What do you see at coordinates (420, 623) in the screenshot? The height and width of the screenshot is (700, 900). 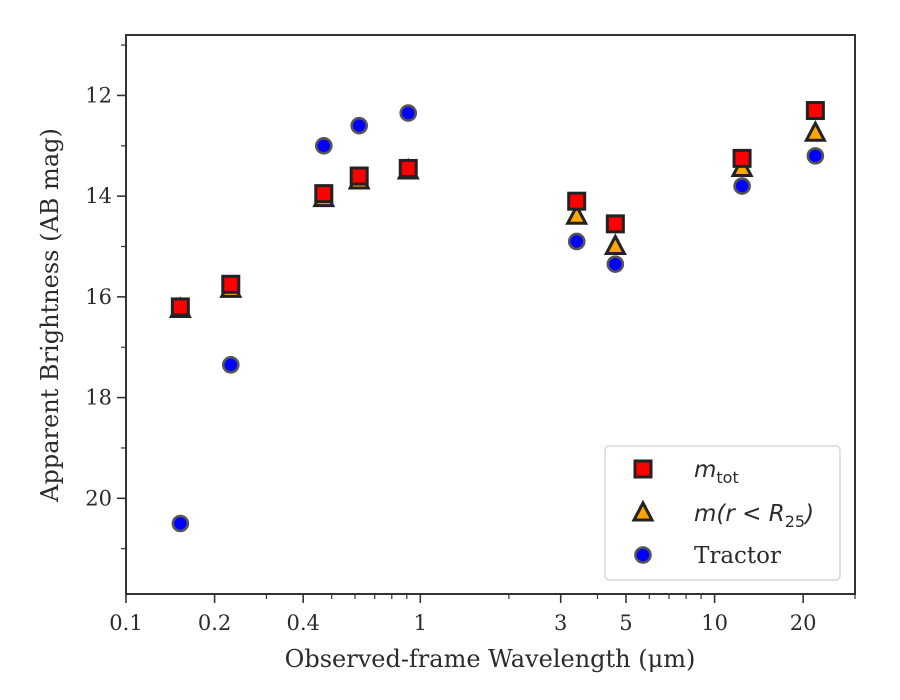 I see `x-tick-label: 1` at bounding box center [420, 623].